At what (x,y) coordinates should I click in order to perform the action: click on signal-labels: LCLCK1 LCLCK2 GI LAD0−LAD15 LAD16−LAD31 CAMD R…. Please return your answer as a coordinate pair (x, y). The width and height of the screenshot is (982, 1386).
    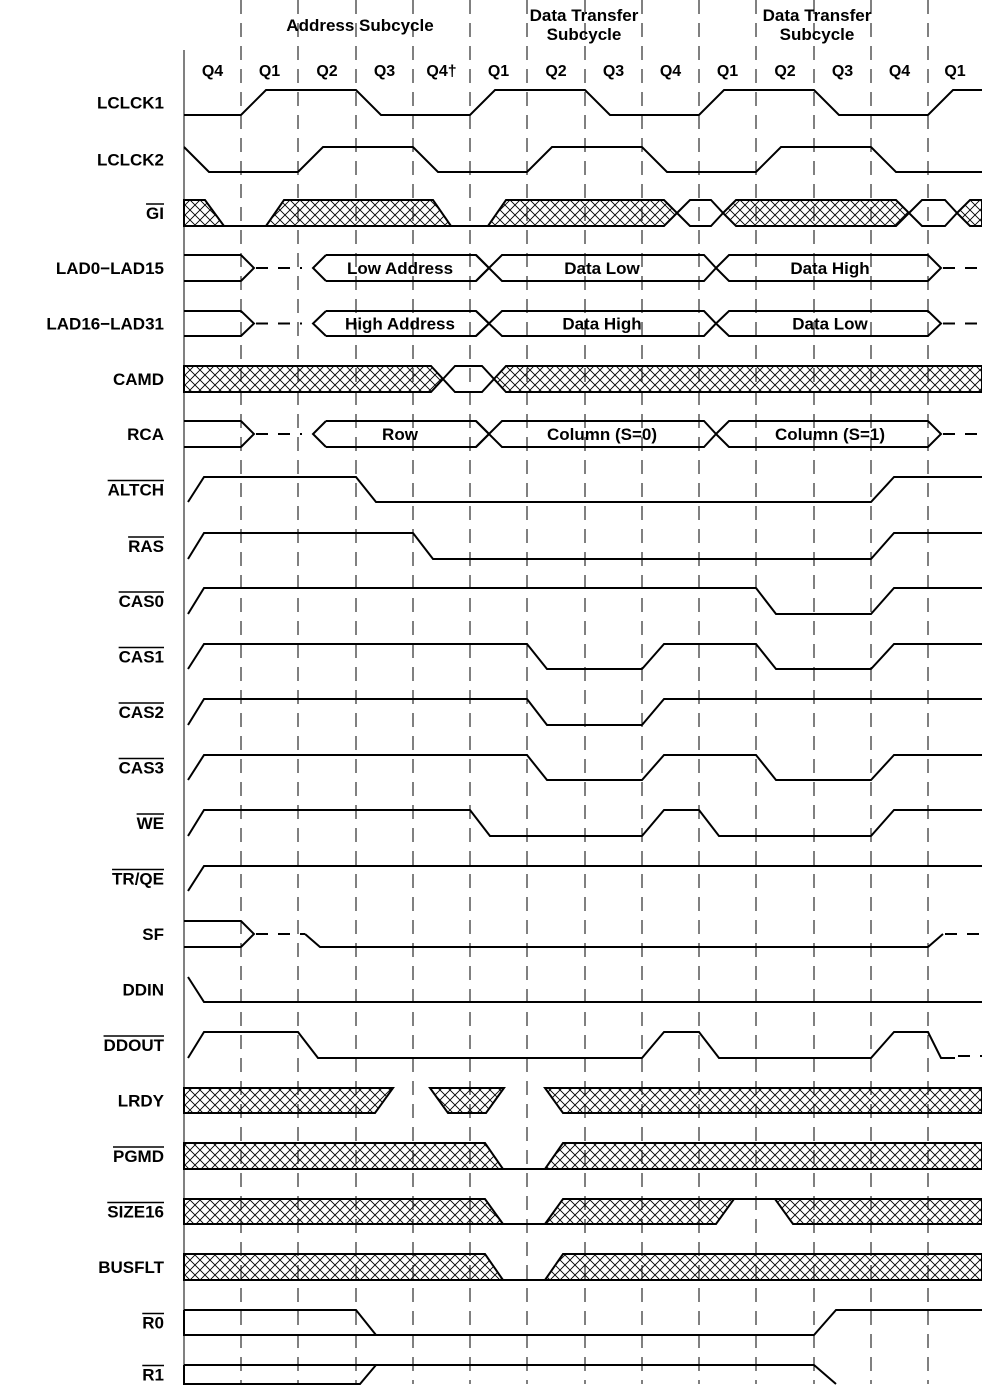
    Looking at the image, I should click on (105, 739).